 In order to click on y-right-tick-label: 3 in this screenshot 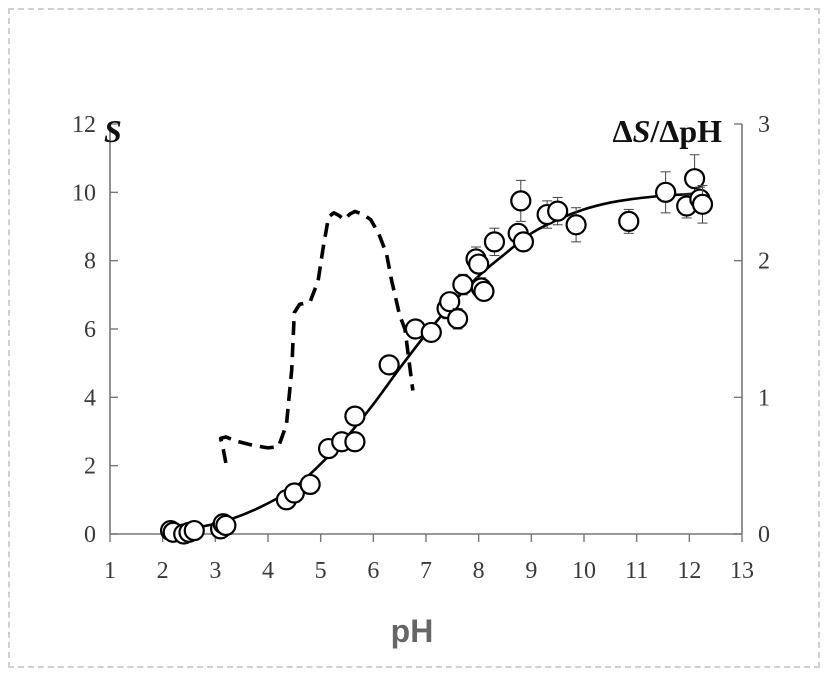, I will do `click(764, 125)`.